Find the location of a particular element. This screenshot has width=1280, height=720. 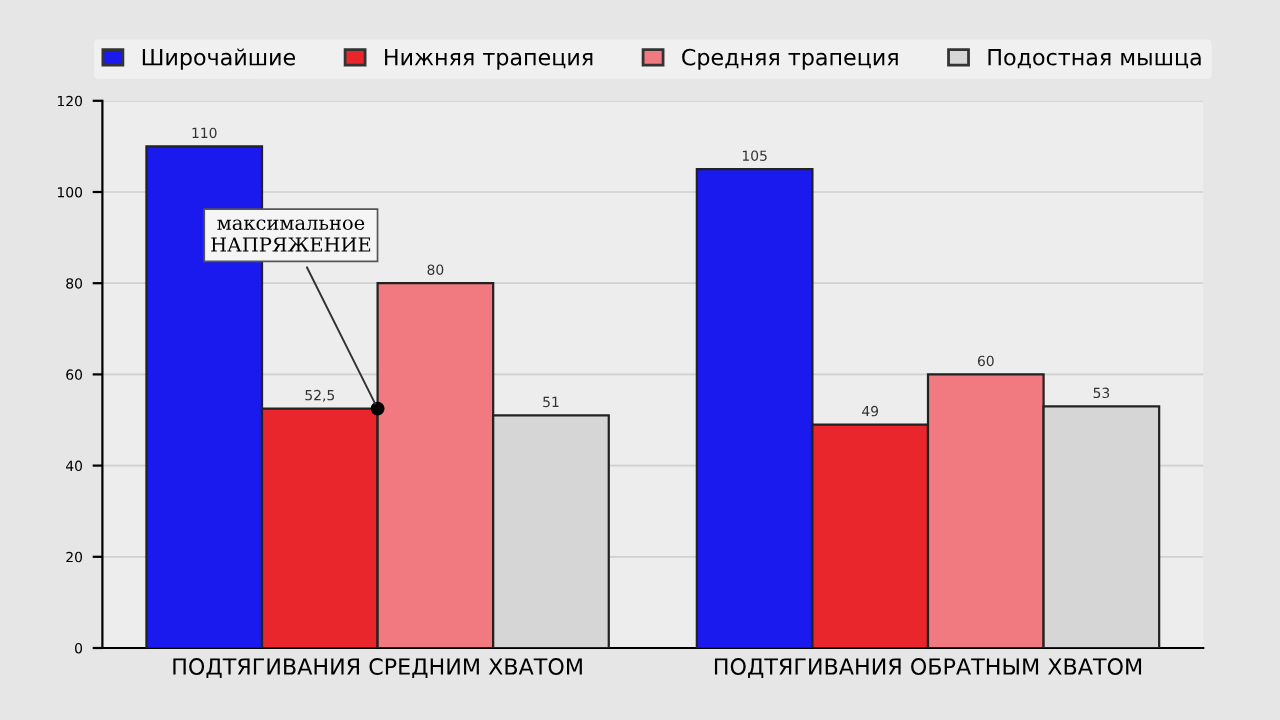

legend-label: Подостная мышца is located at coordinates (1094, 59).